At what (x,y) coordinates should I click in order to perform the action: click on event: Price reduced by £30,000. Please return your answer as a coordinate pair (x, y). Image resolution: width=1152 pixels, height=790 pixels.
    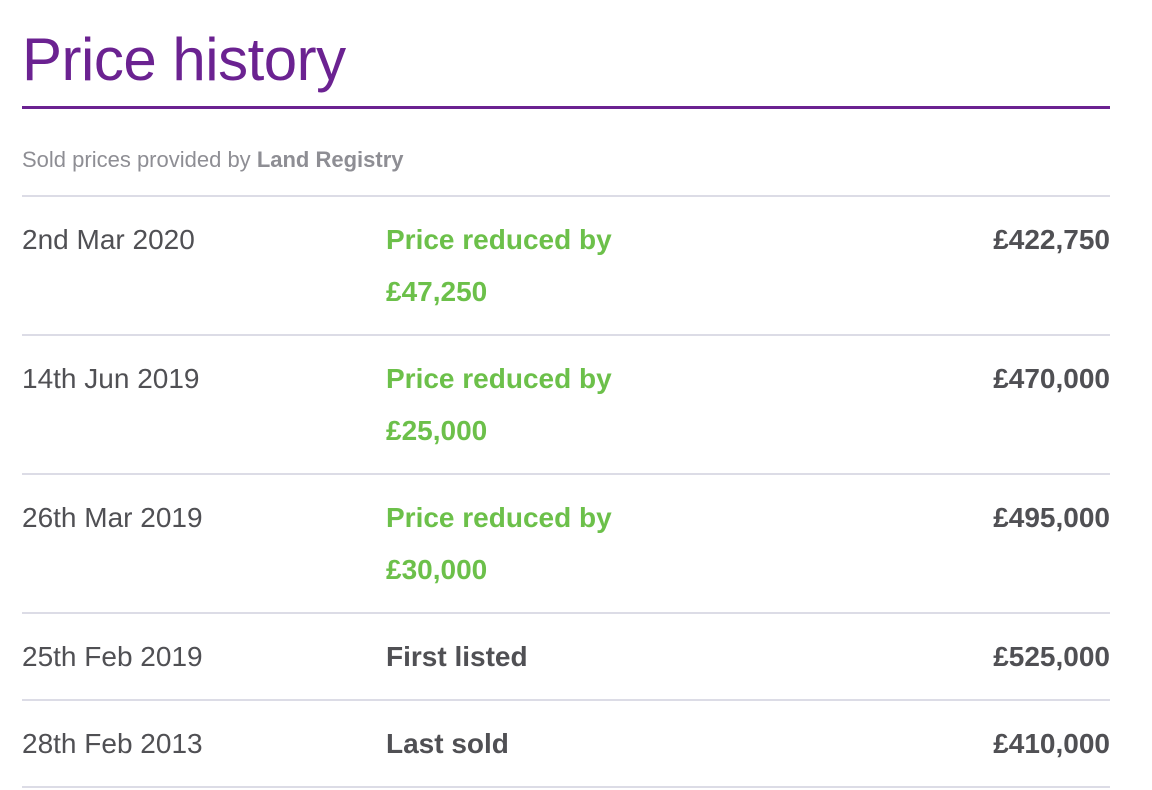
    Looking at the image, I should click on (499, 543).